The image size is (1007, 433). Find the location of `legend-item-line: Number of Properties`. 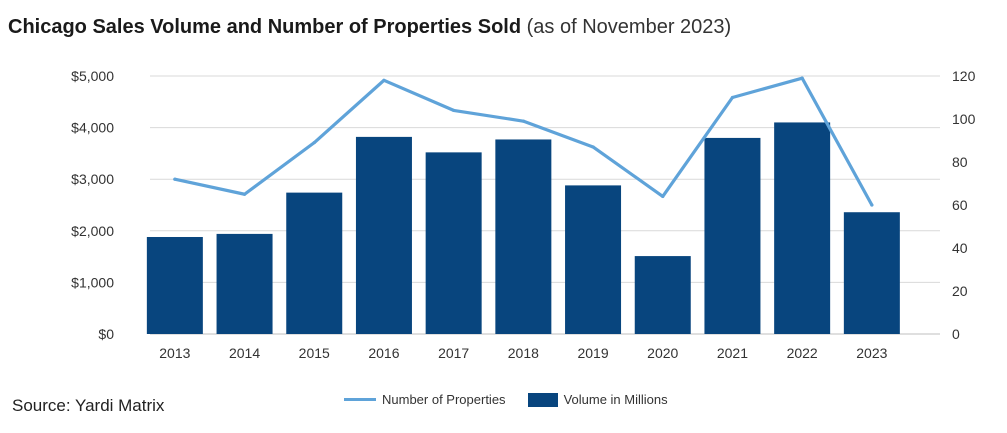

legend-item-line: Number of Properties is located at coordinates (425, 399).